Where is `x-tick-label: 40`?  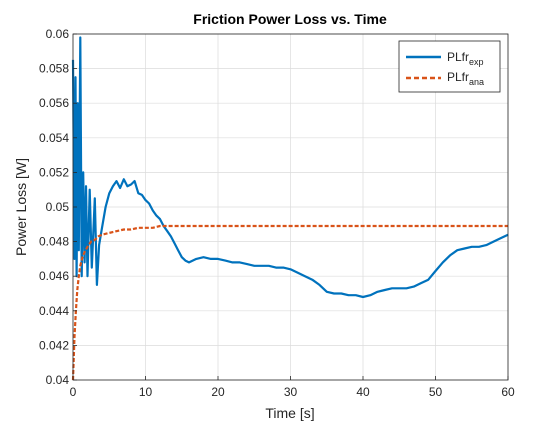 x-tick-label: 40 is located at coordinates (363, 392).